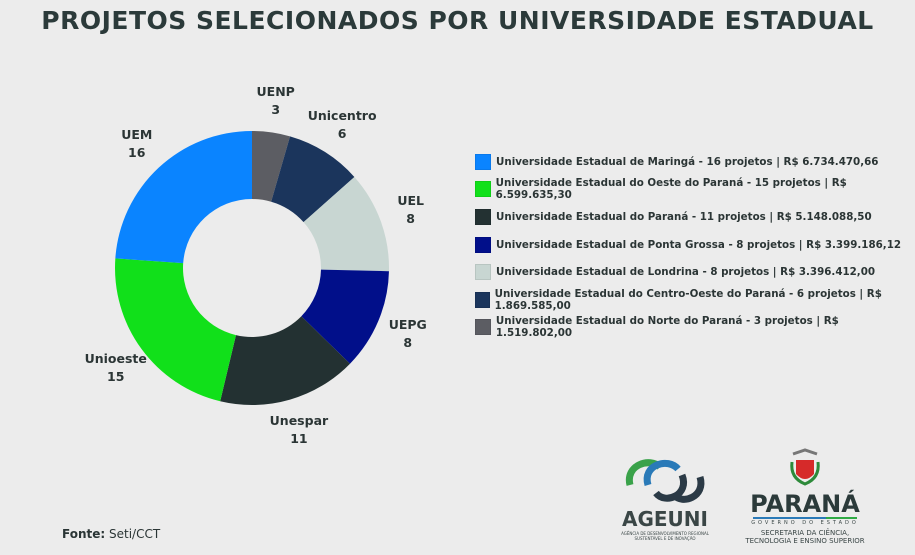 This screenshot has width=915, height=555. What do you see at coordinates (665, 481) in the screenshot?
I see `ageuni-swirl-icon` at bounding box center [665, 481].